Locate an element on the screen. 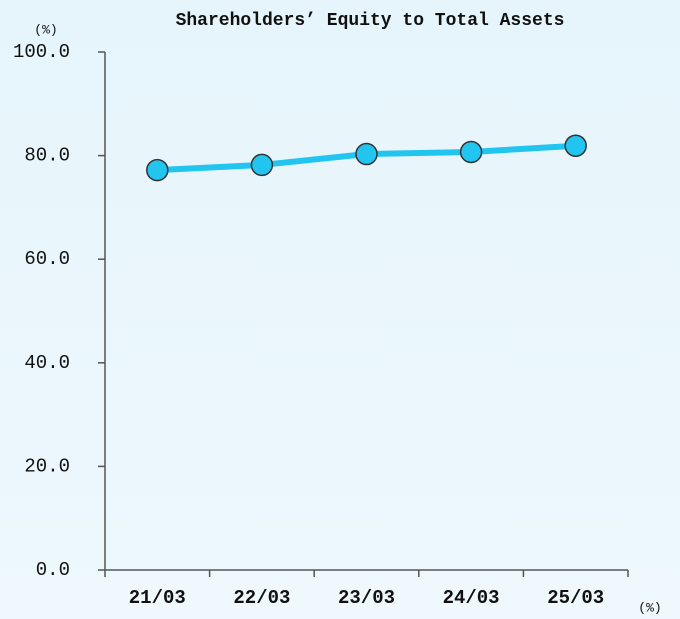 The height and width of the screenshot is (619, 680). y-unit-label: (%) is located at coordinates (45, 29).